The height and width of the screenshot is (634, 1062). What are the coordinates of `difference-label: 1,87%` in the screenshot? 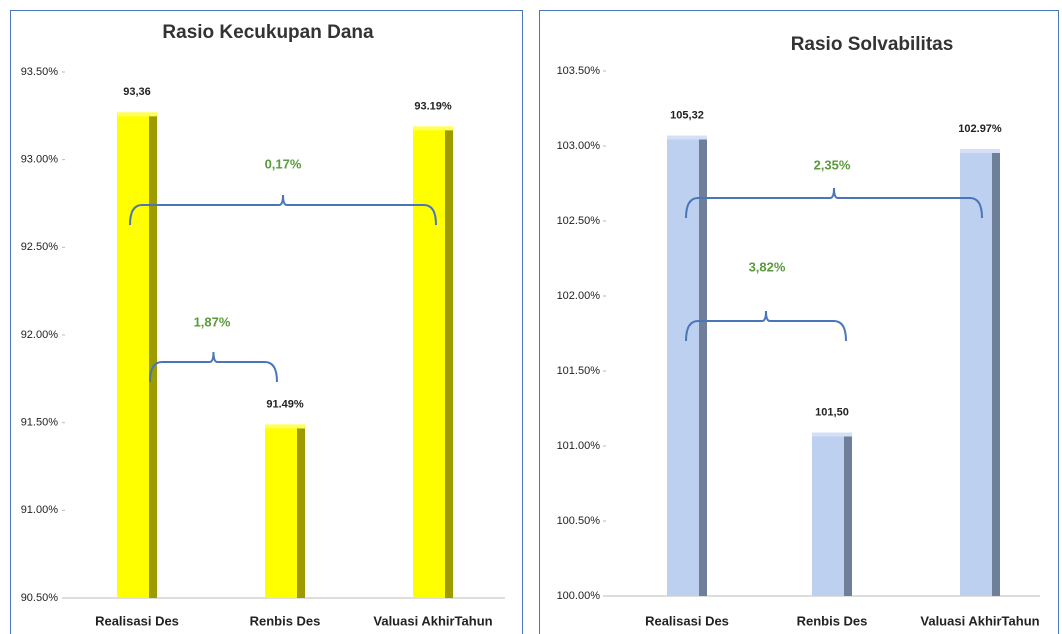 It's located at (212, 321).